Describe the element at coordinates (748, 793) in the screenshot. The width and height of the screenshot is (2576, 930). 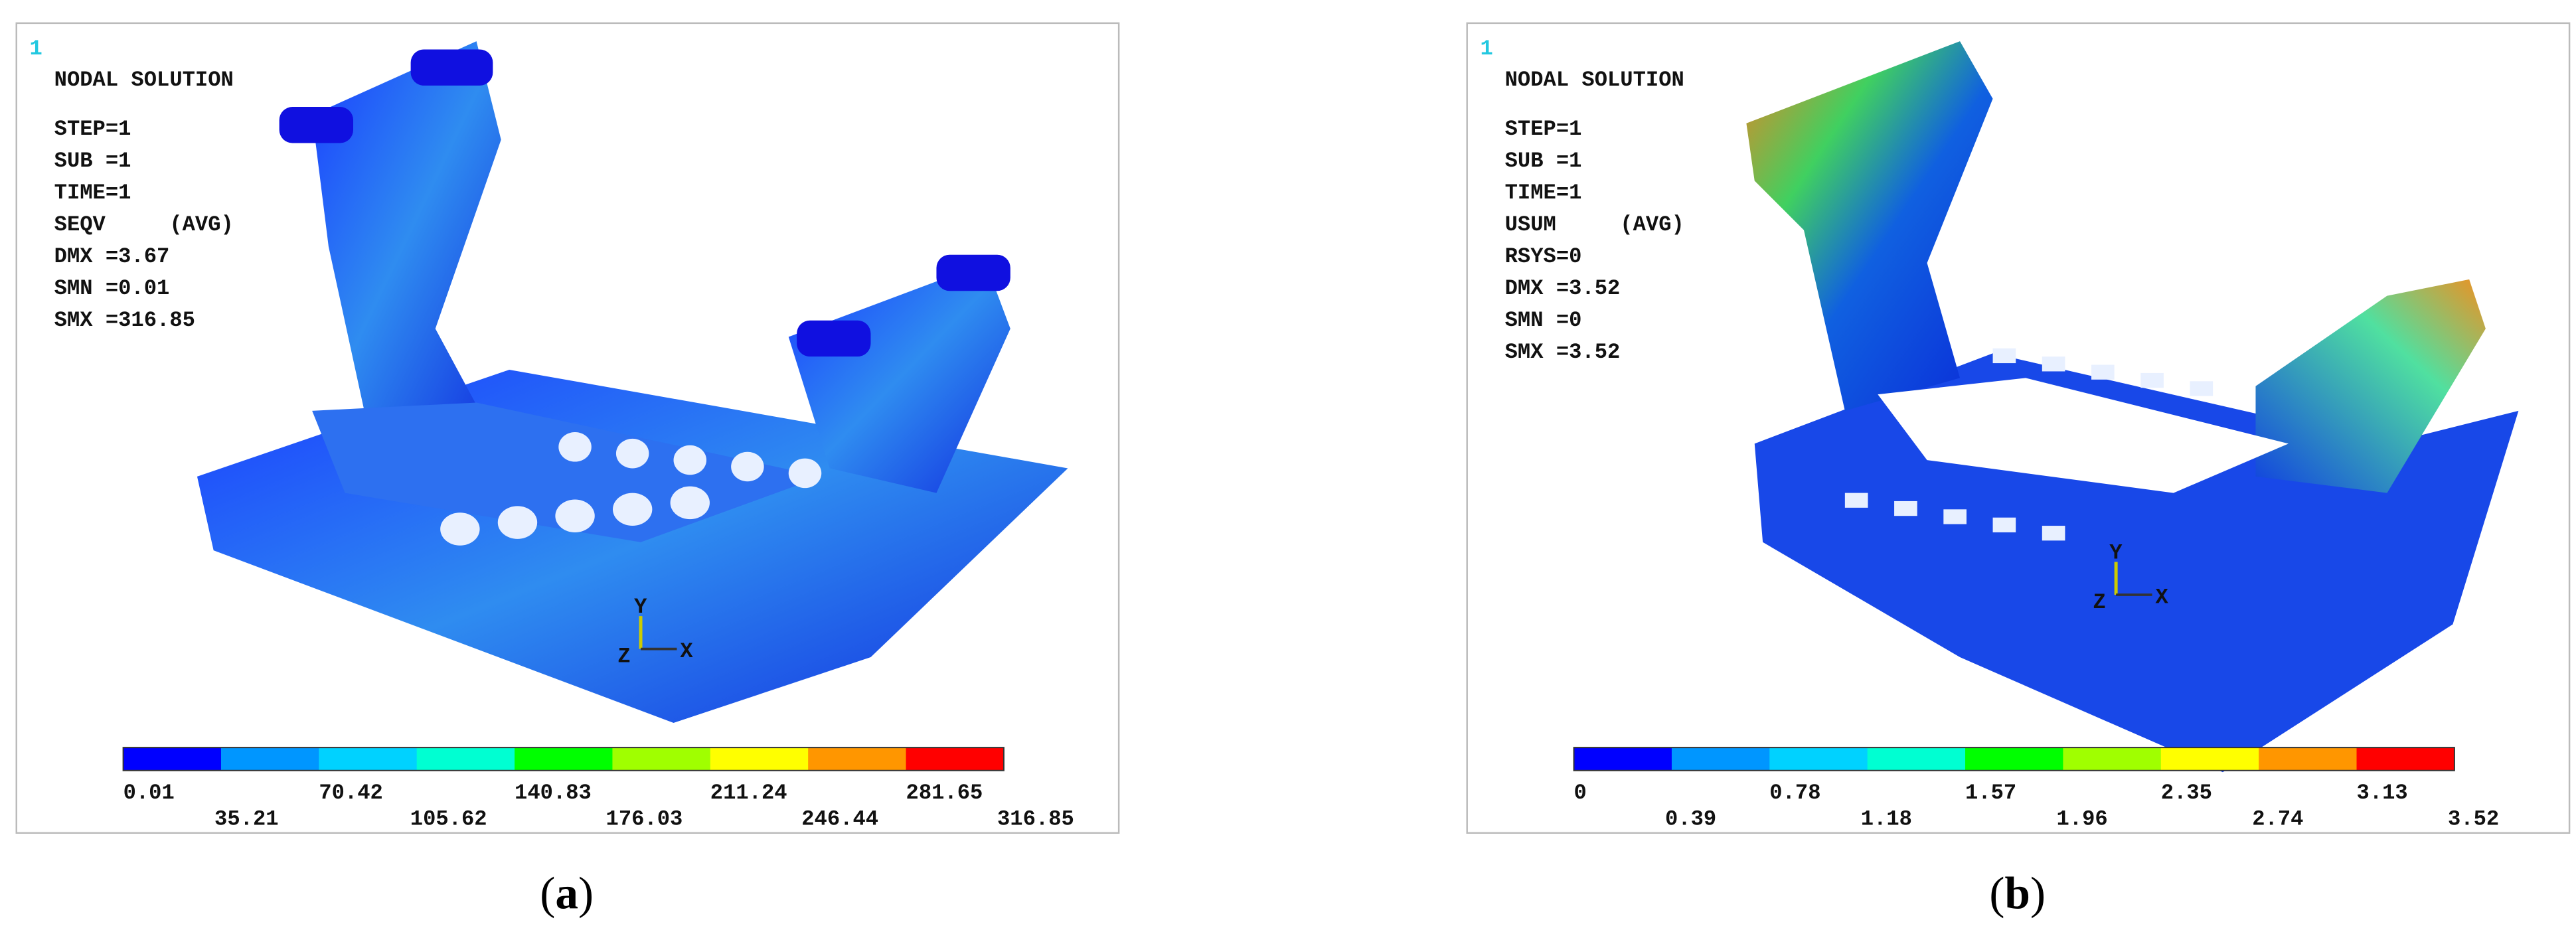
I see `legend-label: 211.24` at that location.